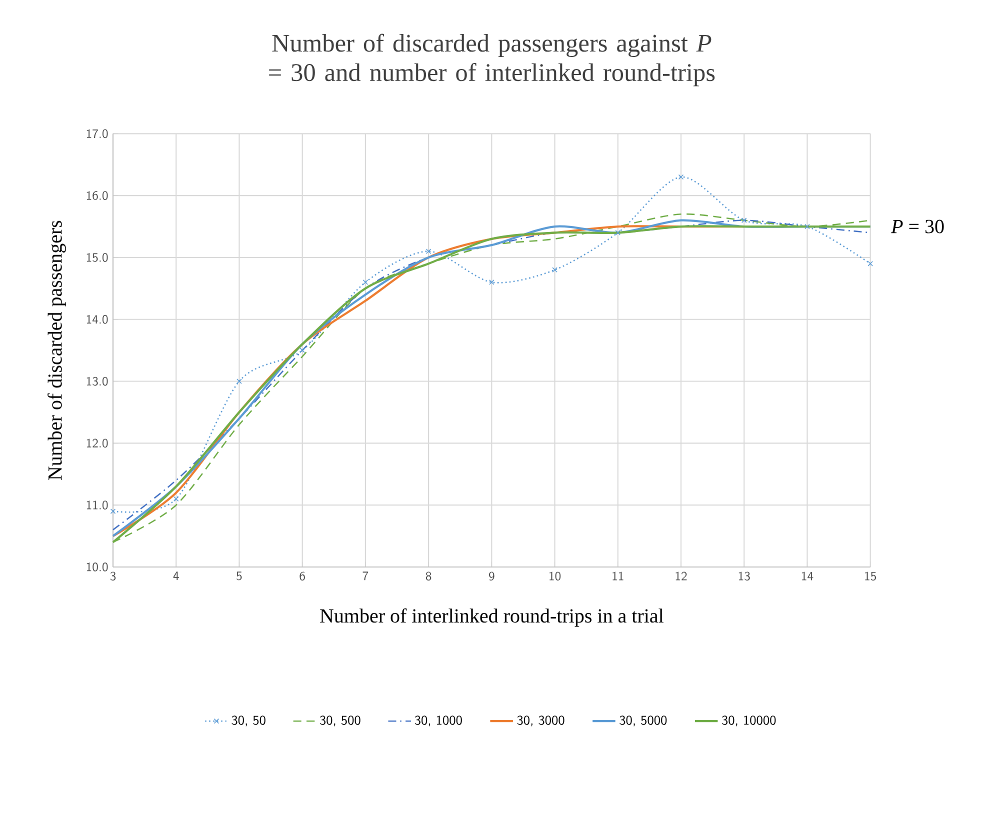  I want to click on chart-title: Number of discarded passengers against P = 30 and number of interlinked round-trips, so click(492, 60).